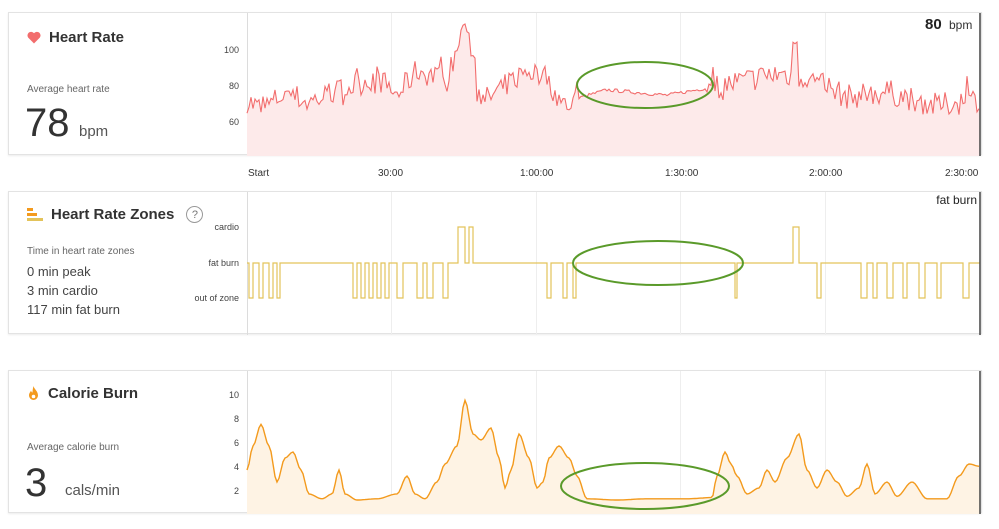  I want to click on hr-current-unit: bpm, so click(960, 25).